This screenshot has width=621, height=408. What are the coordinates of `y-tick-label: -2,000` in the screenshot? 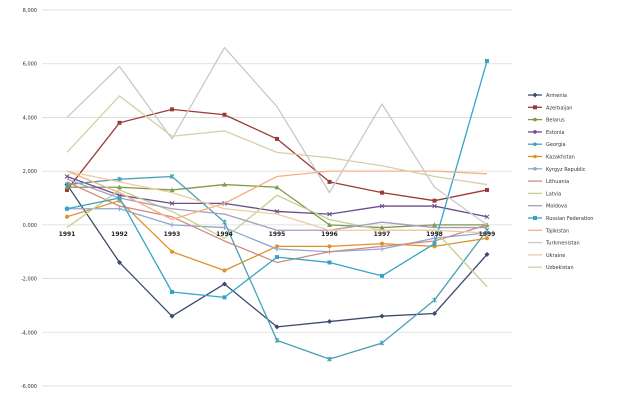 It's located at (29, 280).